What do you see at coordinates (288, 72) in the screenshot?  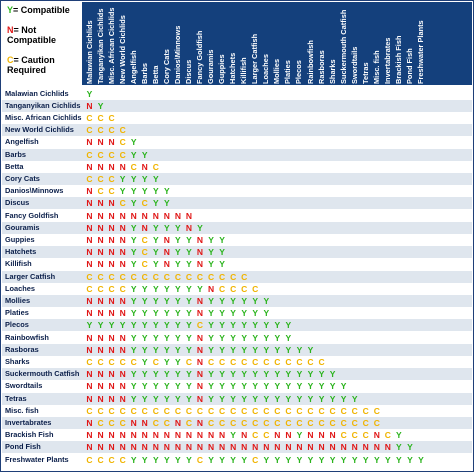 I see `column-header: Platies` at bounding box center [288, 72].